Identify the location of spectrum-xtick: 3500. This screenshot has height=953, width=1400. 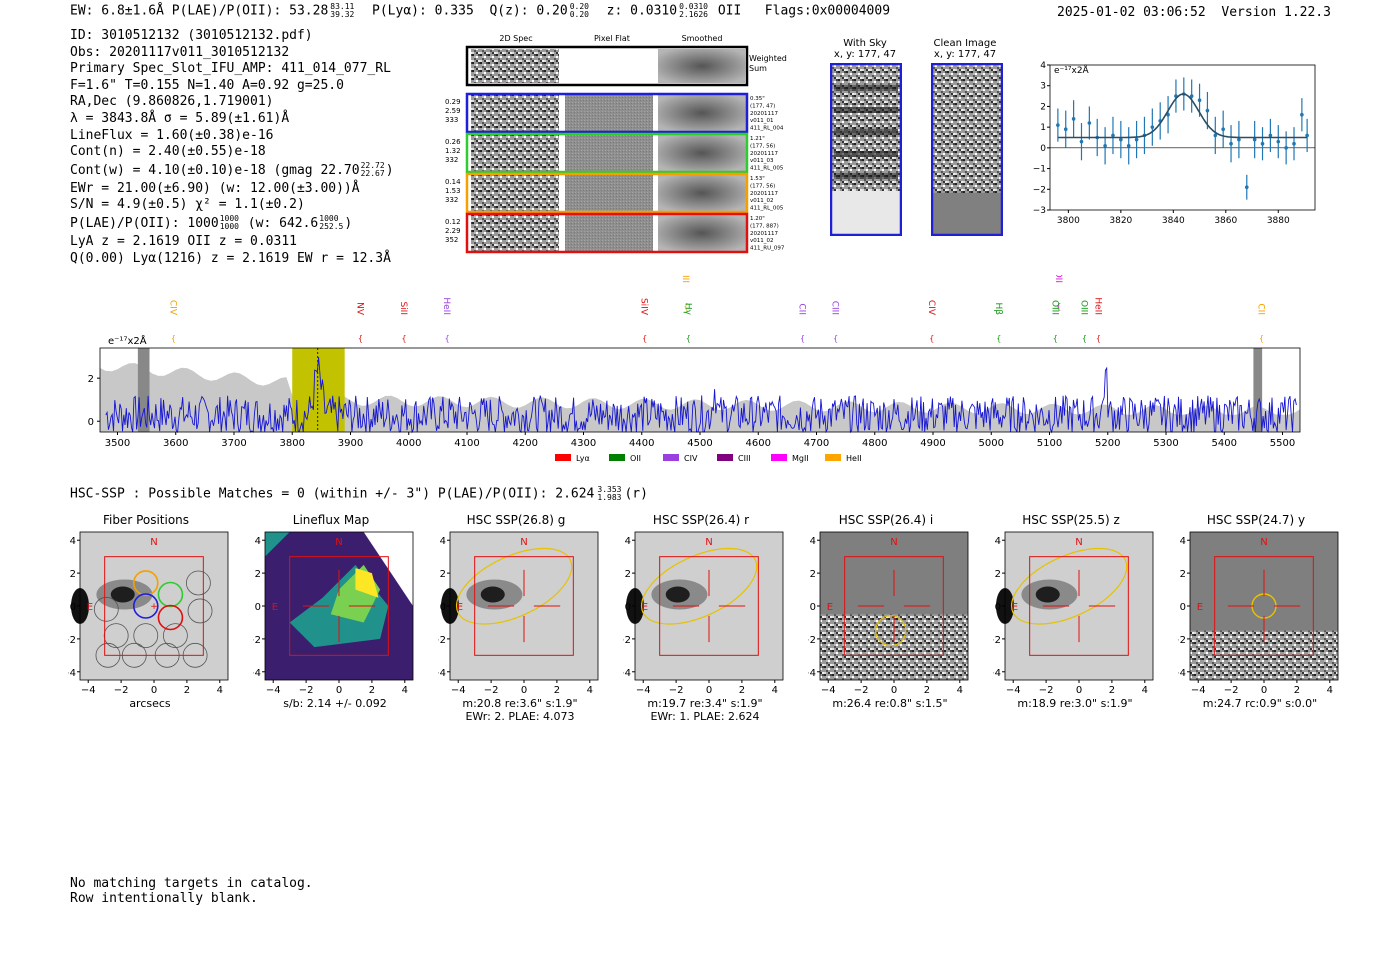
(117, 443).